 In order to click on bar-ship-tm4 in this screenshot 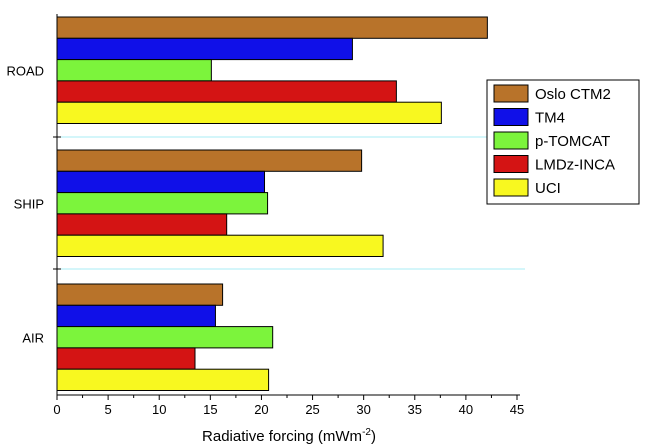, I will do `click(161, 182)`.